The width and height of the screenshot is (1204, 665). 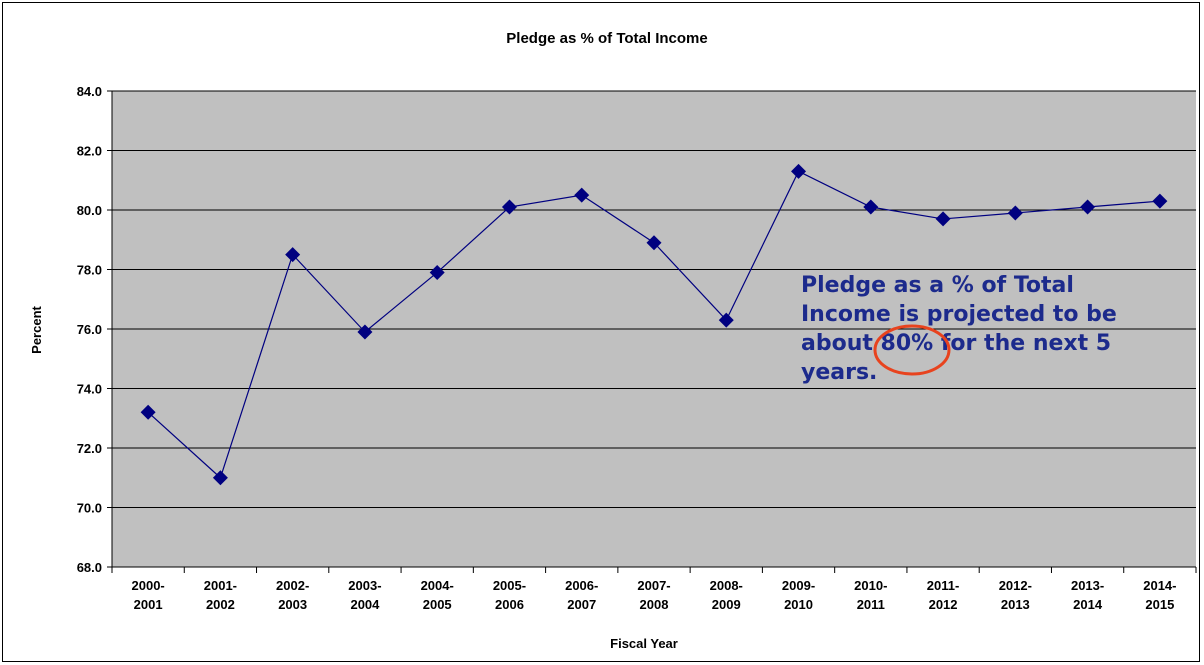 What do you see at coordinates (644, 643) in the screenshot?
I see `x-axis-title: Fiscal Year` at bounding box center [644, 643].